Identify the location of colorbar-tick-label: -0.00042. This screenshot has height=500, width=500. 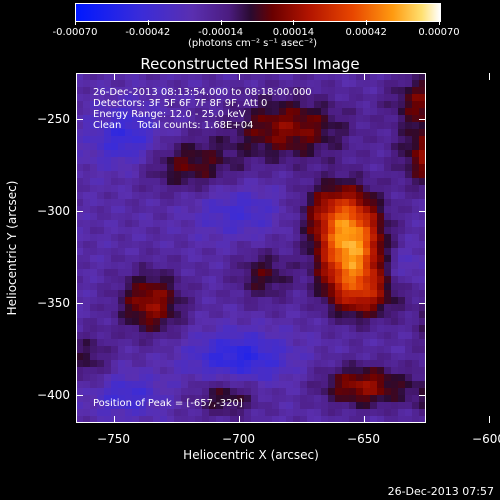
(148, 32).